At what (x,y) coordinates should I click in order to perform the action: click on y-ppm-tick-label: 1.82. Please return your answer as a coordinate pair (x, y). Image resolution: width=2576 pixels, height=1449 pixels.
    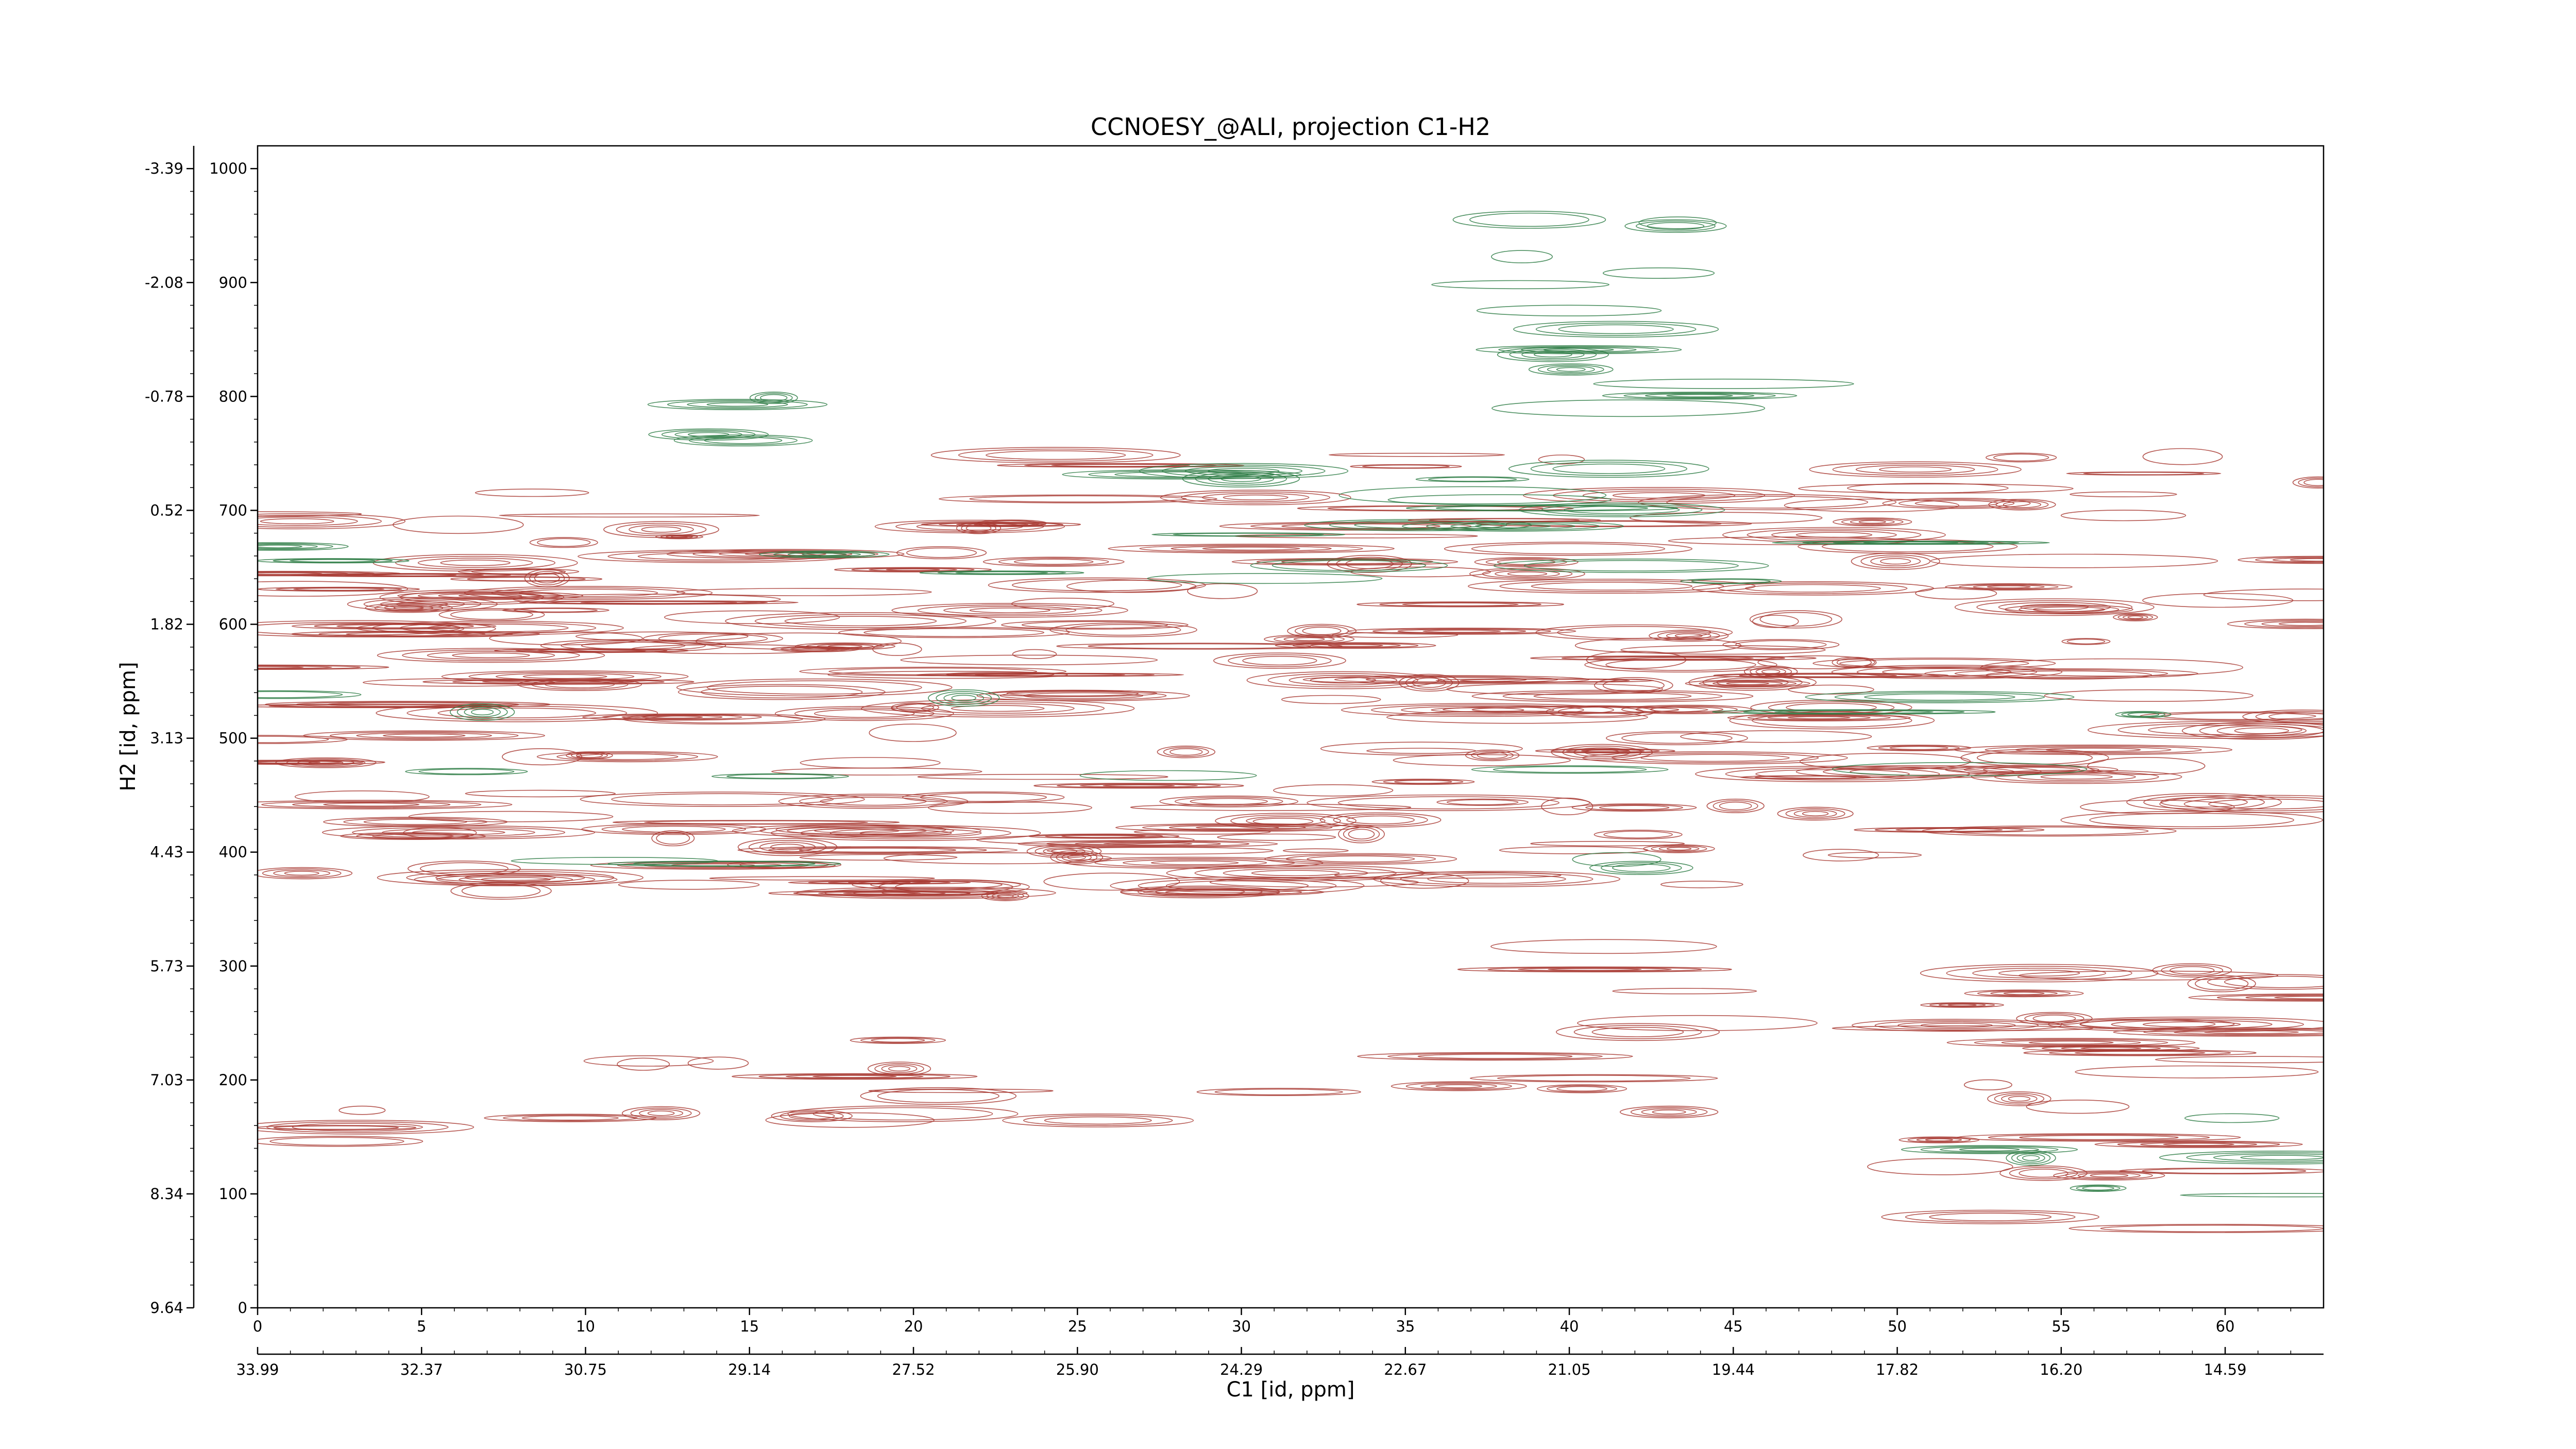
    Looking at the image, I should click on (167, 624).